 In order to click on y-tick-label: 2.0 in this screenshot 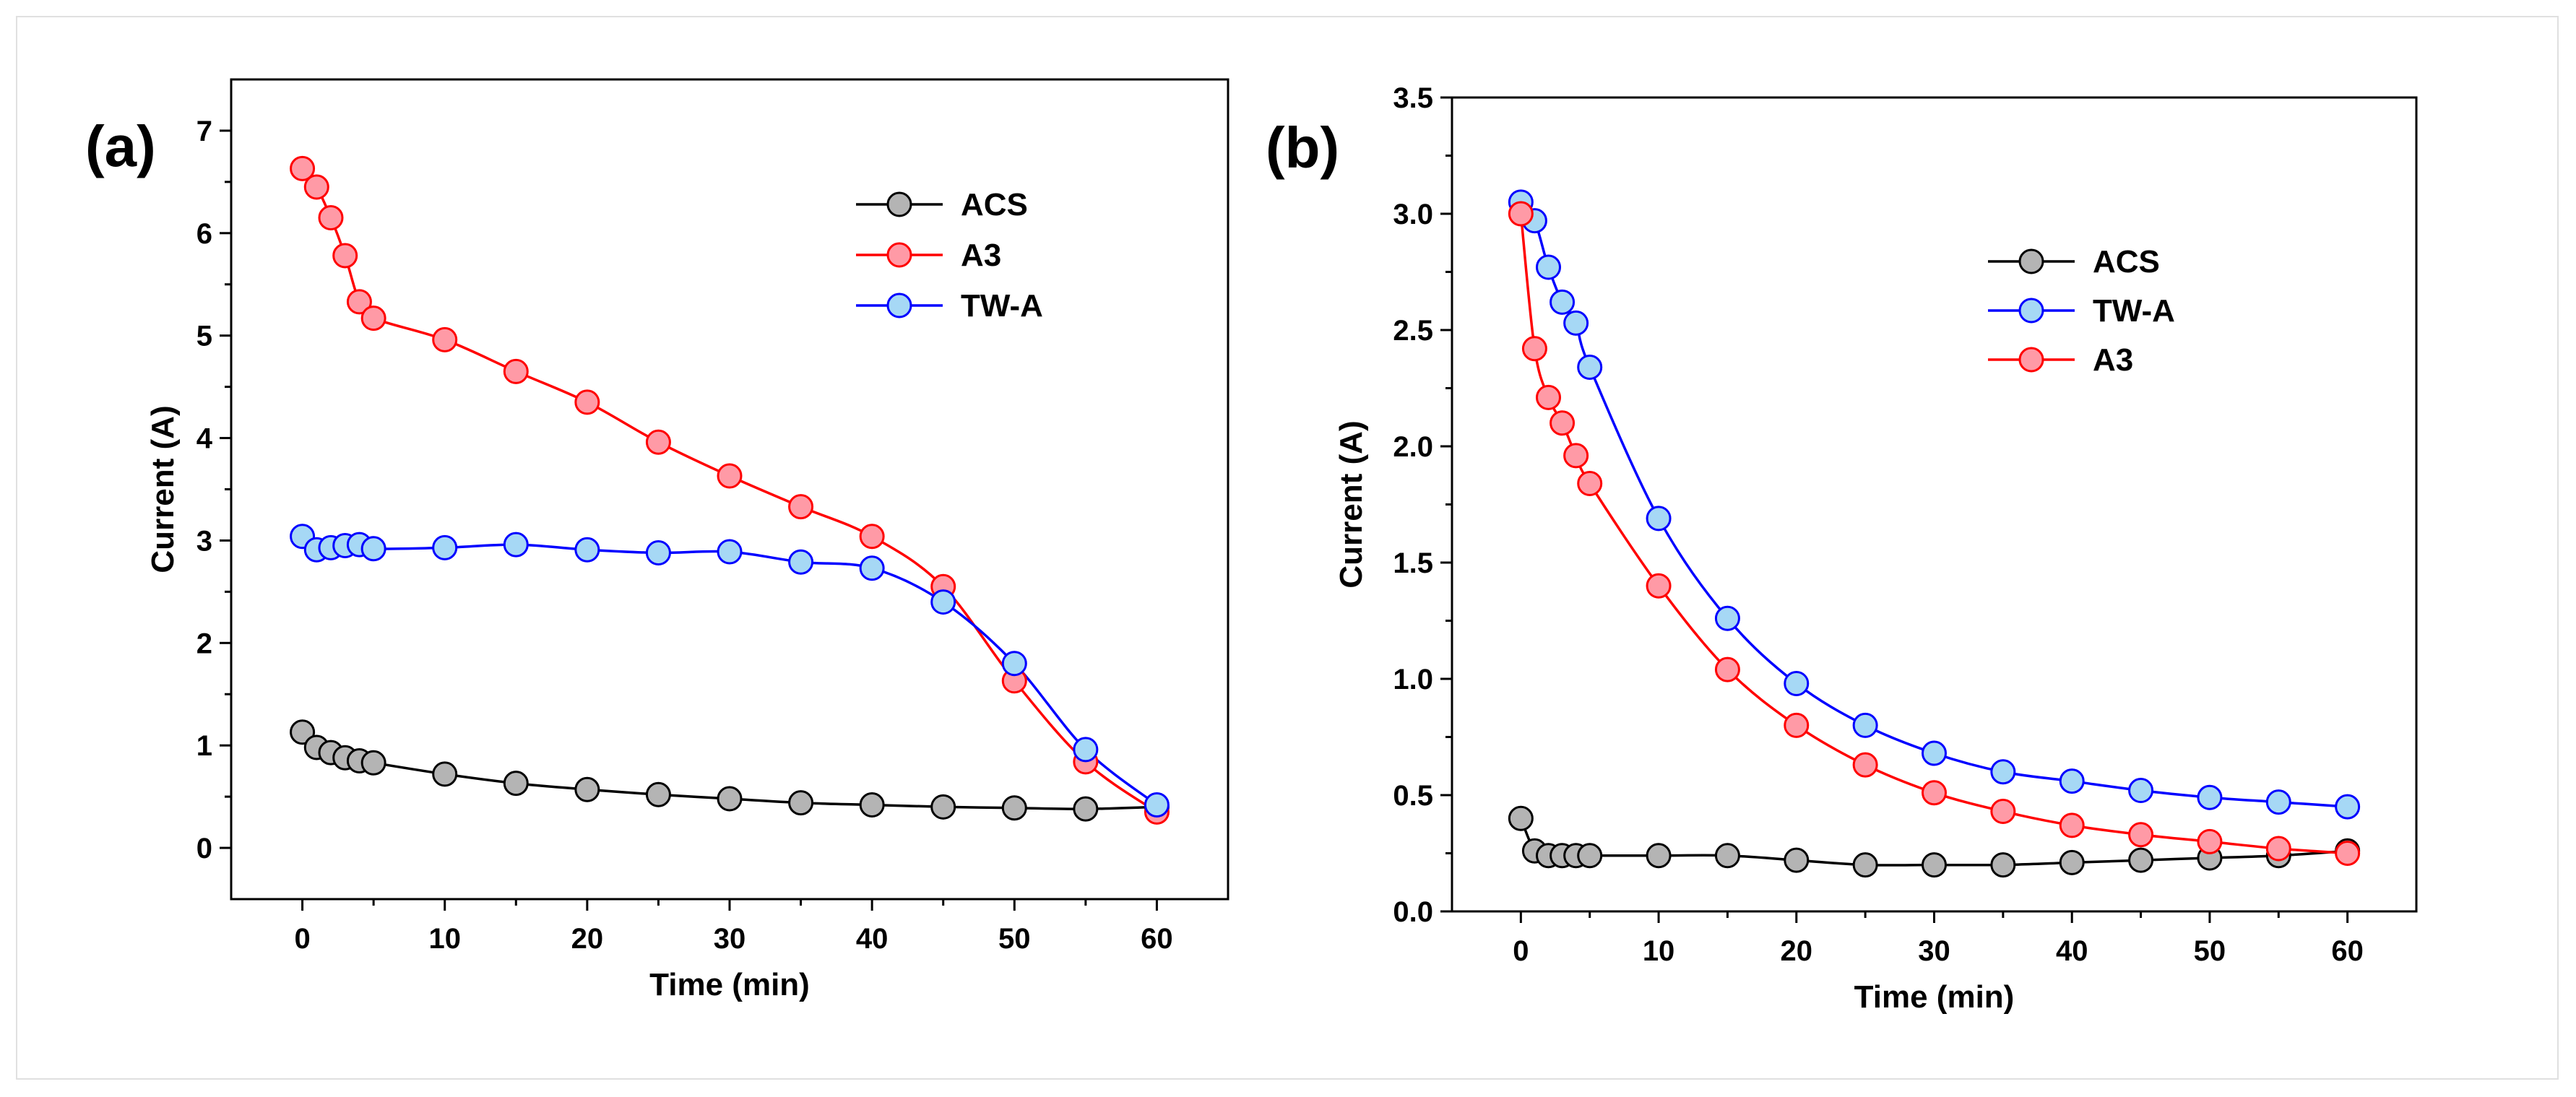, I will do `click(1413, 447)`.